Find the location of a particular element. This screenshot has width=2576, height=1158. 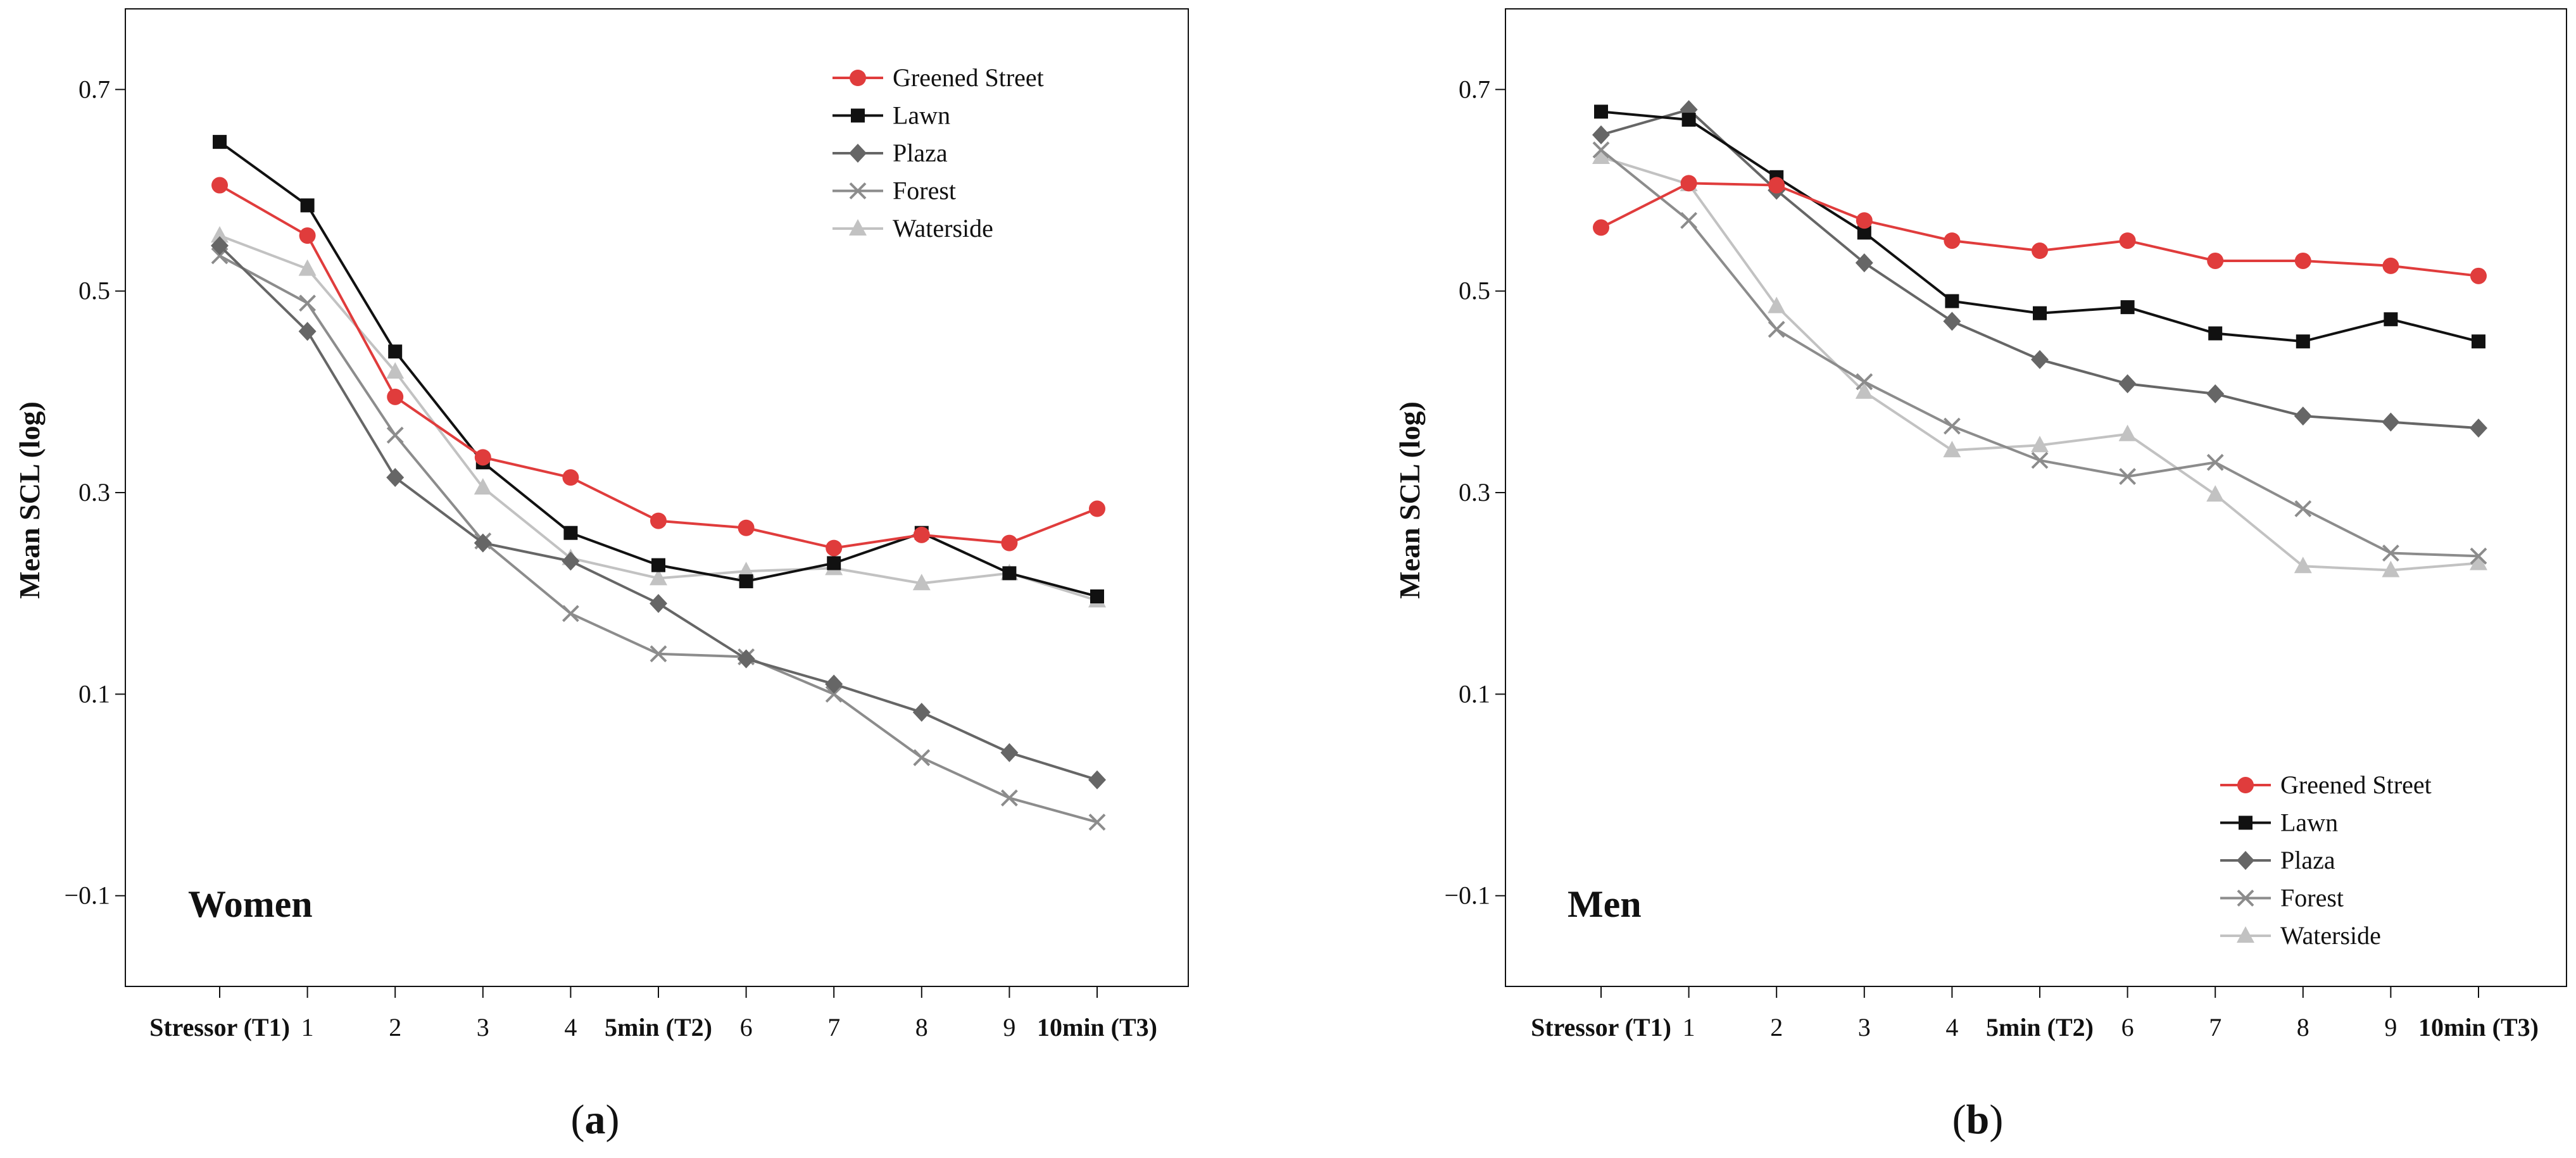

x-tick-label: 3 is located at coordinates (483, 1027).